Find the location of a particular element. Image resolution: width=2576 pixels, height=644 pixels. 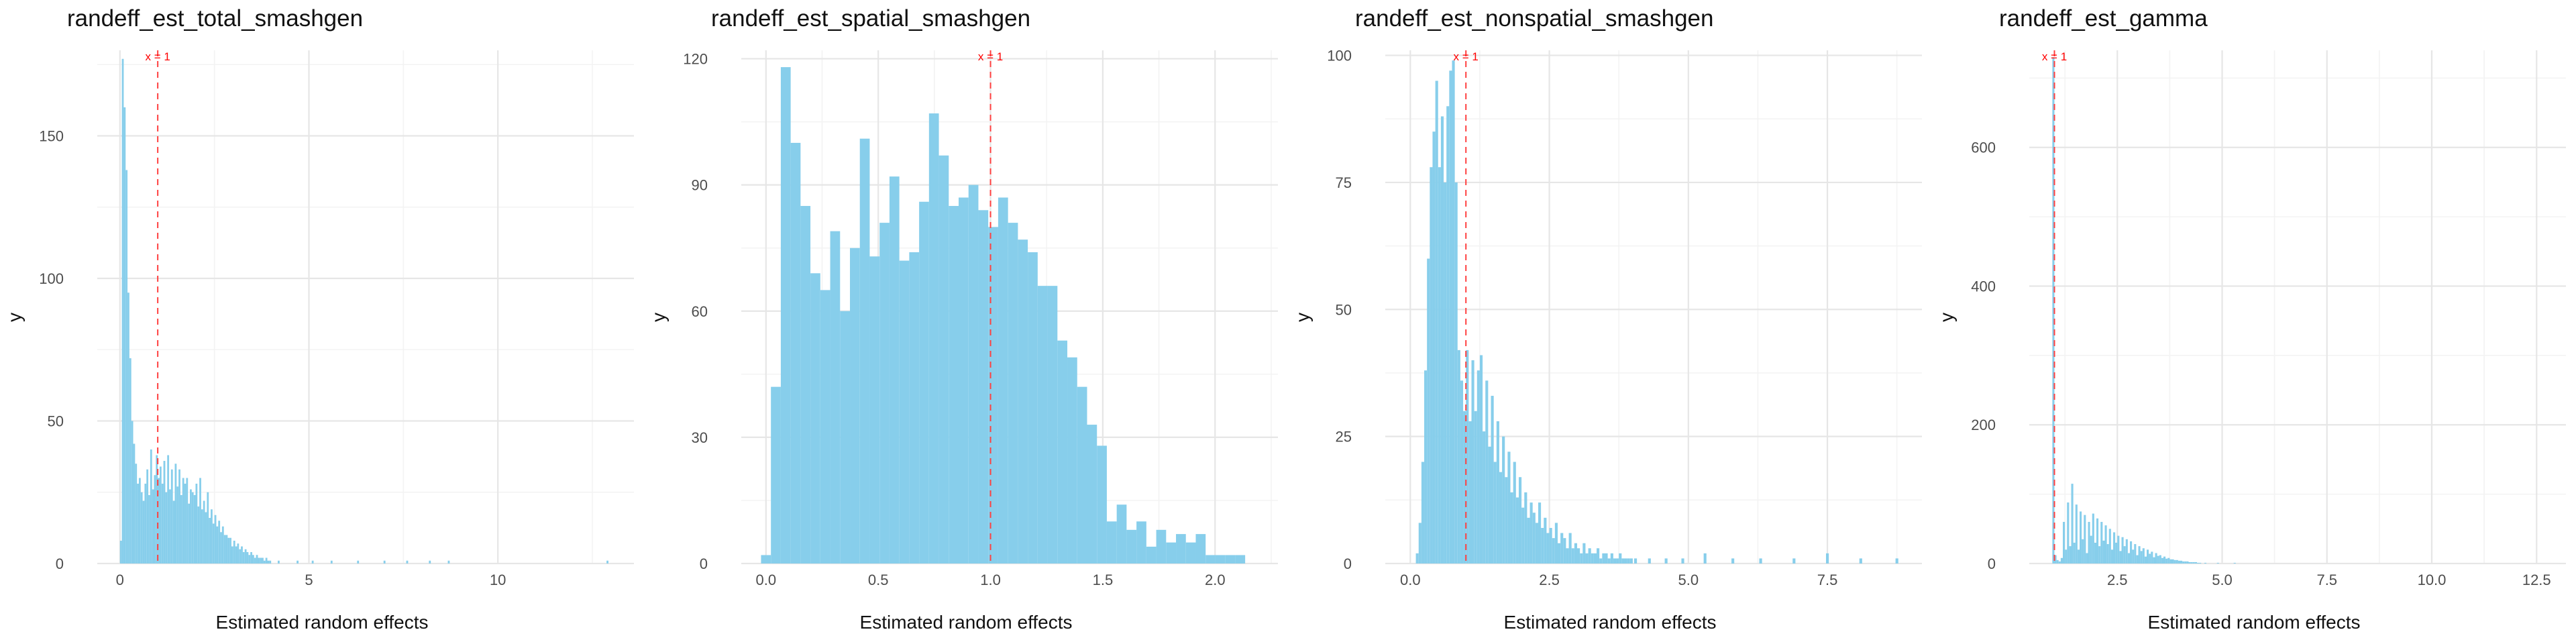

histogram-bars is located at coordinates (1003, 315).